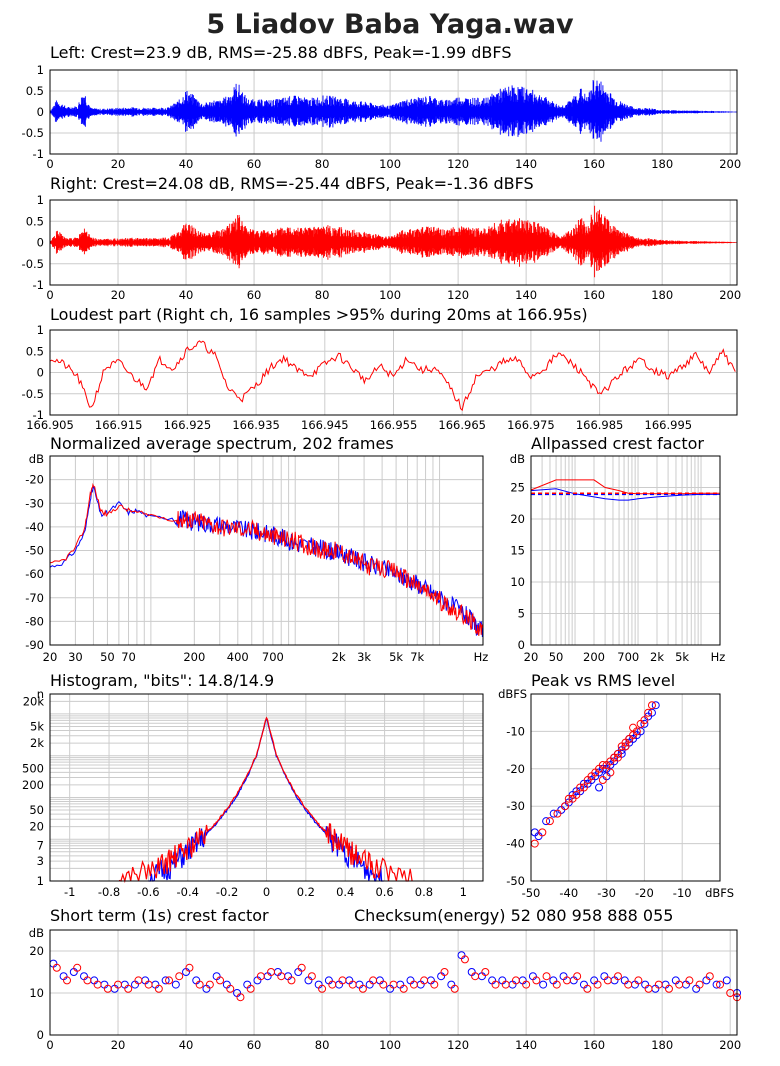 The width and height of the screenshot is (780, 1066). What do you see at coordinates (40, 861) in the screenshot?
I see `histogram-ytick-label: 3` at bounding box center [40, 861].